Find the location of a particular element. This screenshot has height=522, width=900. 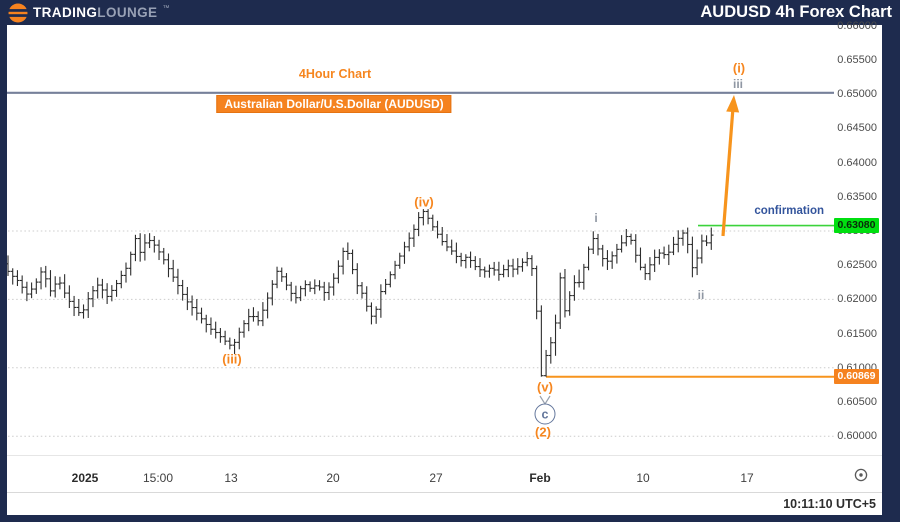

chart-title: AUDUSD 4h Forex Chart is located at coordinates (796, 12).